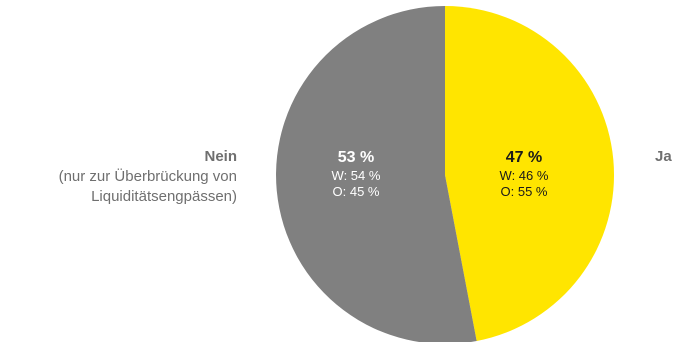 This screenshot has width=675, height=342. I want to click on slice-label-ja: 47 % W: 46 % O: 55 %, so click(524, 174).